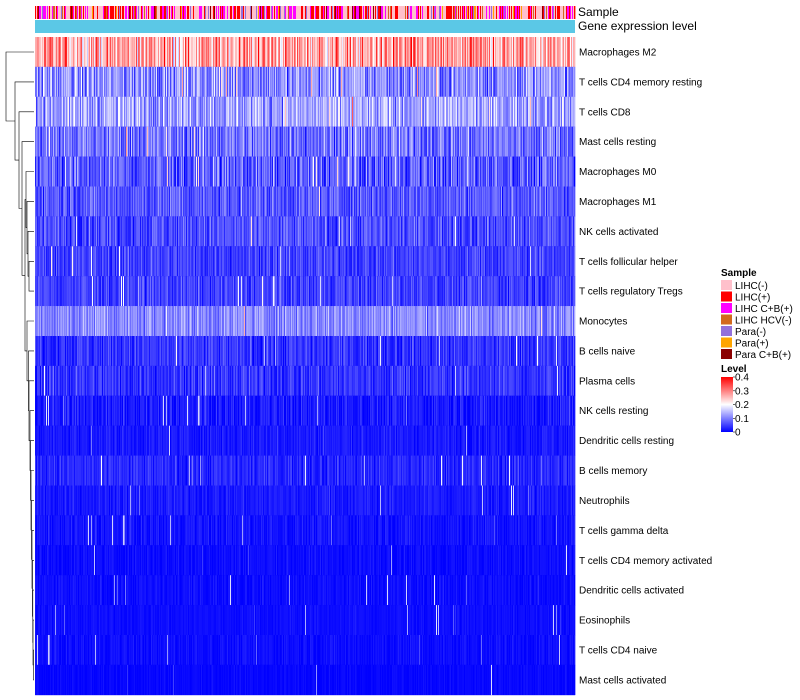 This screenshot has height=700, width=800. Describe the element at coordinates (33, 665) in the screenshot. I see `dendrogram-branch` at that location.